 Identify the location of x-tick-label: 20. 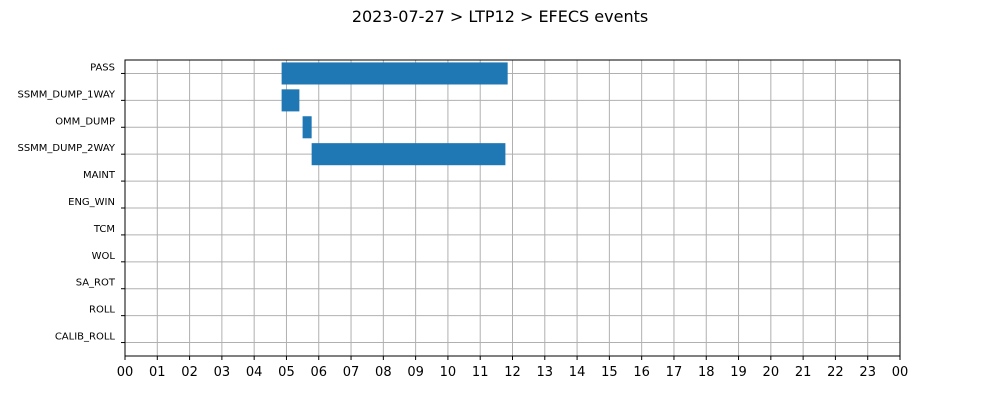
(771, 372).